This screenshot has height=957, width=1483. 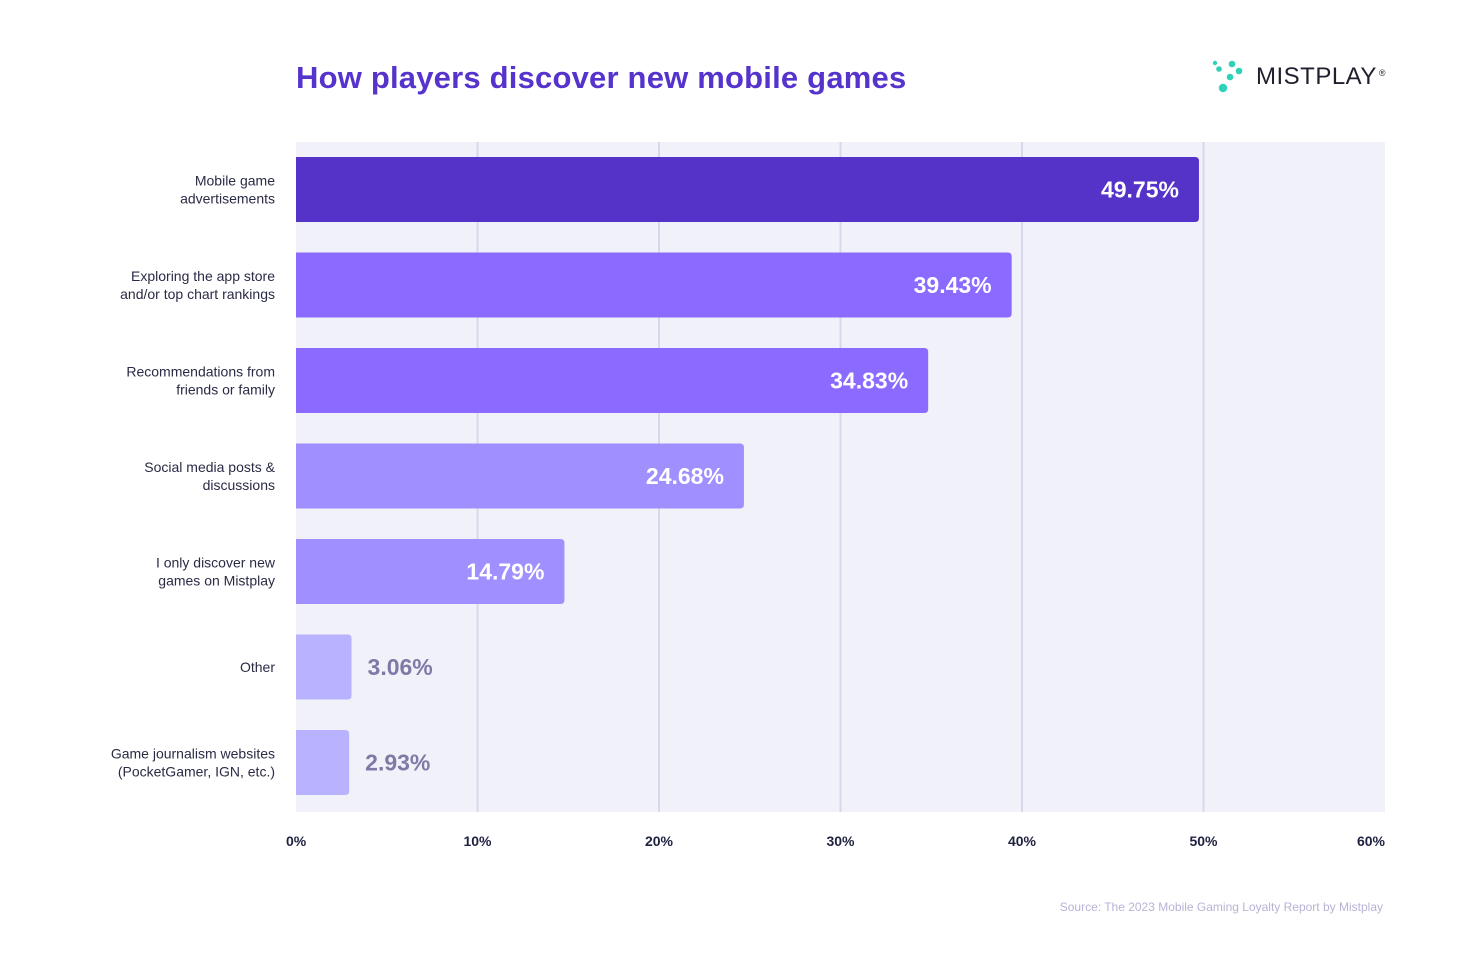 What do you see at coordinates (225, 390) in the screenshot?
I see `category-label-line: friends or family` at bounding box center [225, 390].